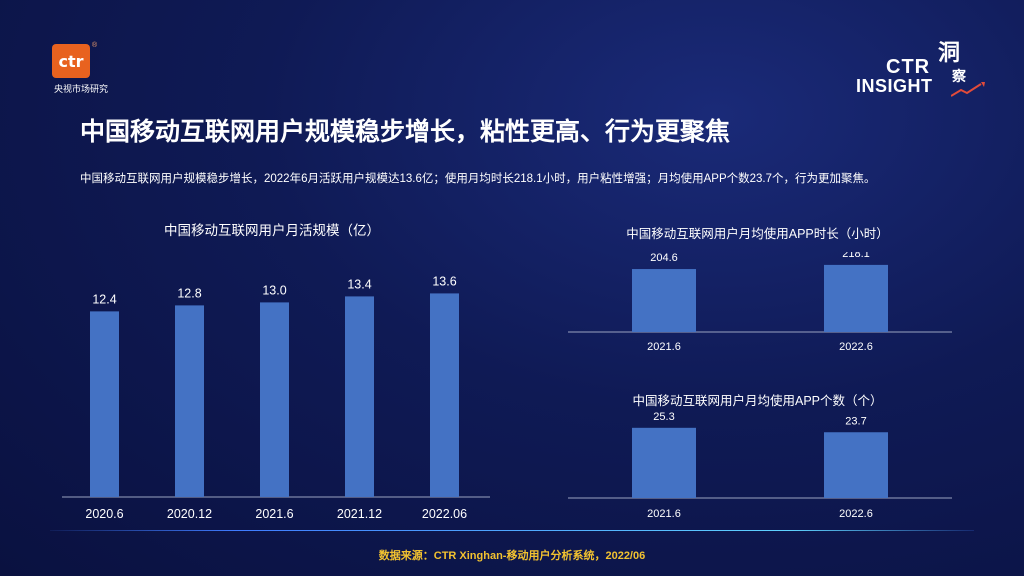  I want to click on brand-insight: INSIGHT, so click(894, 86).